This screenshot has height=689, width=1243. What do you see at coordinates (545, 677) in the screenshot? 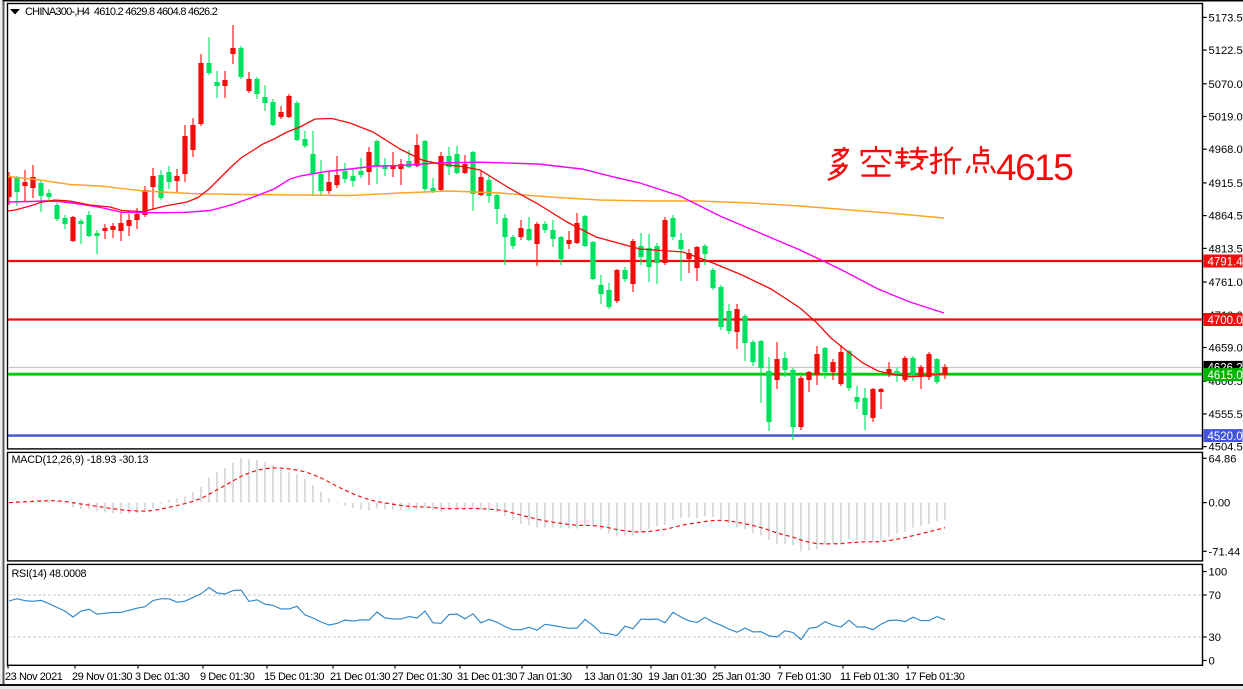
I see `svg-text: 7 Jan 01:30` at bounding box center [545, 677].